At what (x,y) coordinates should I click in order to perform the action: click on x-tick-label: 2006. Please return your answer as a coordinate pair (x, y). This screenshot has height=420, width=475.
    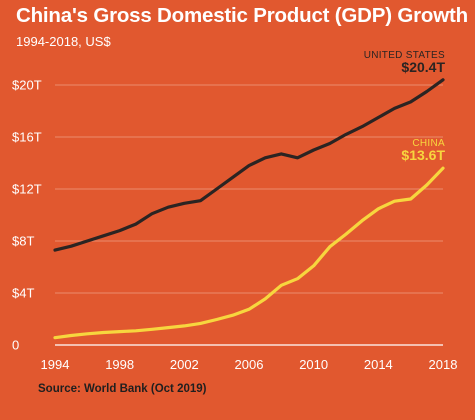
    Looking at the image, I should click on (249, 364).